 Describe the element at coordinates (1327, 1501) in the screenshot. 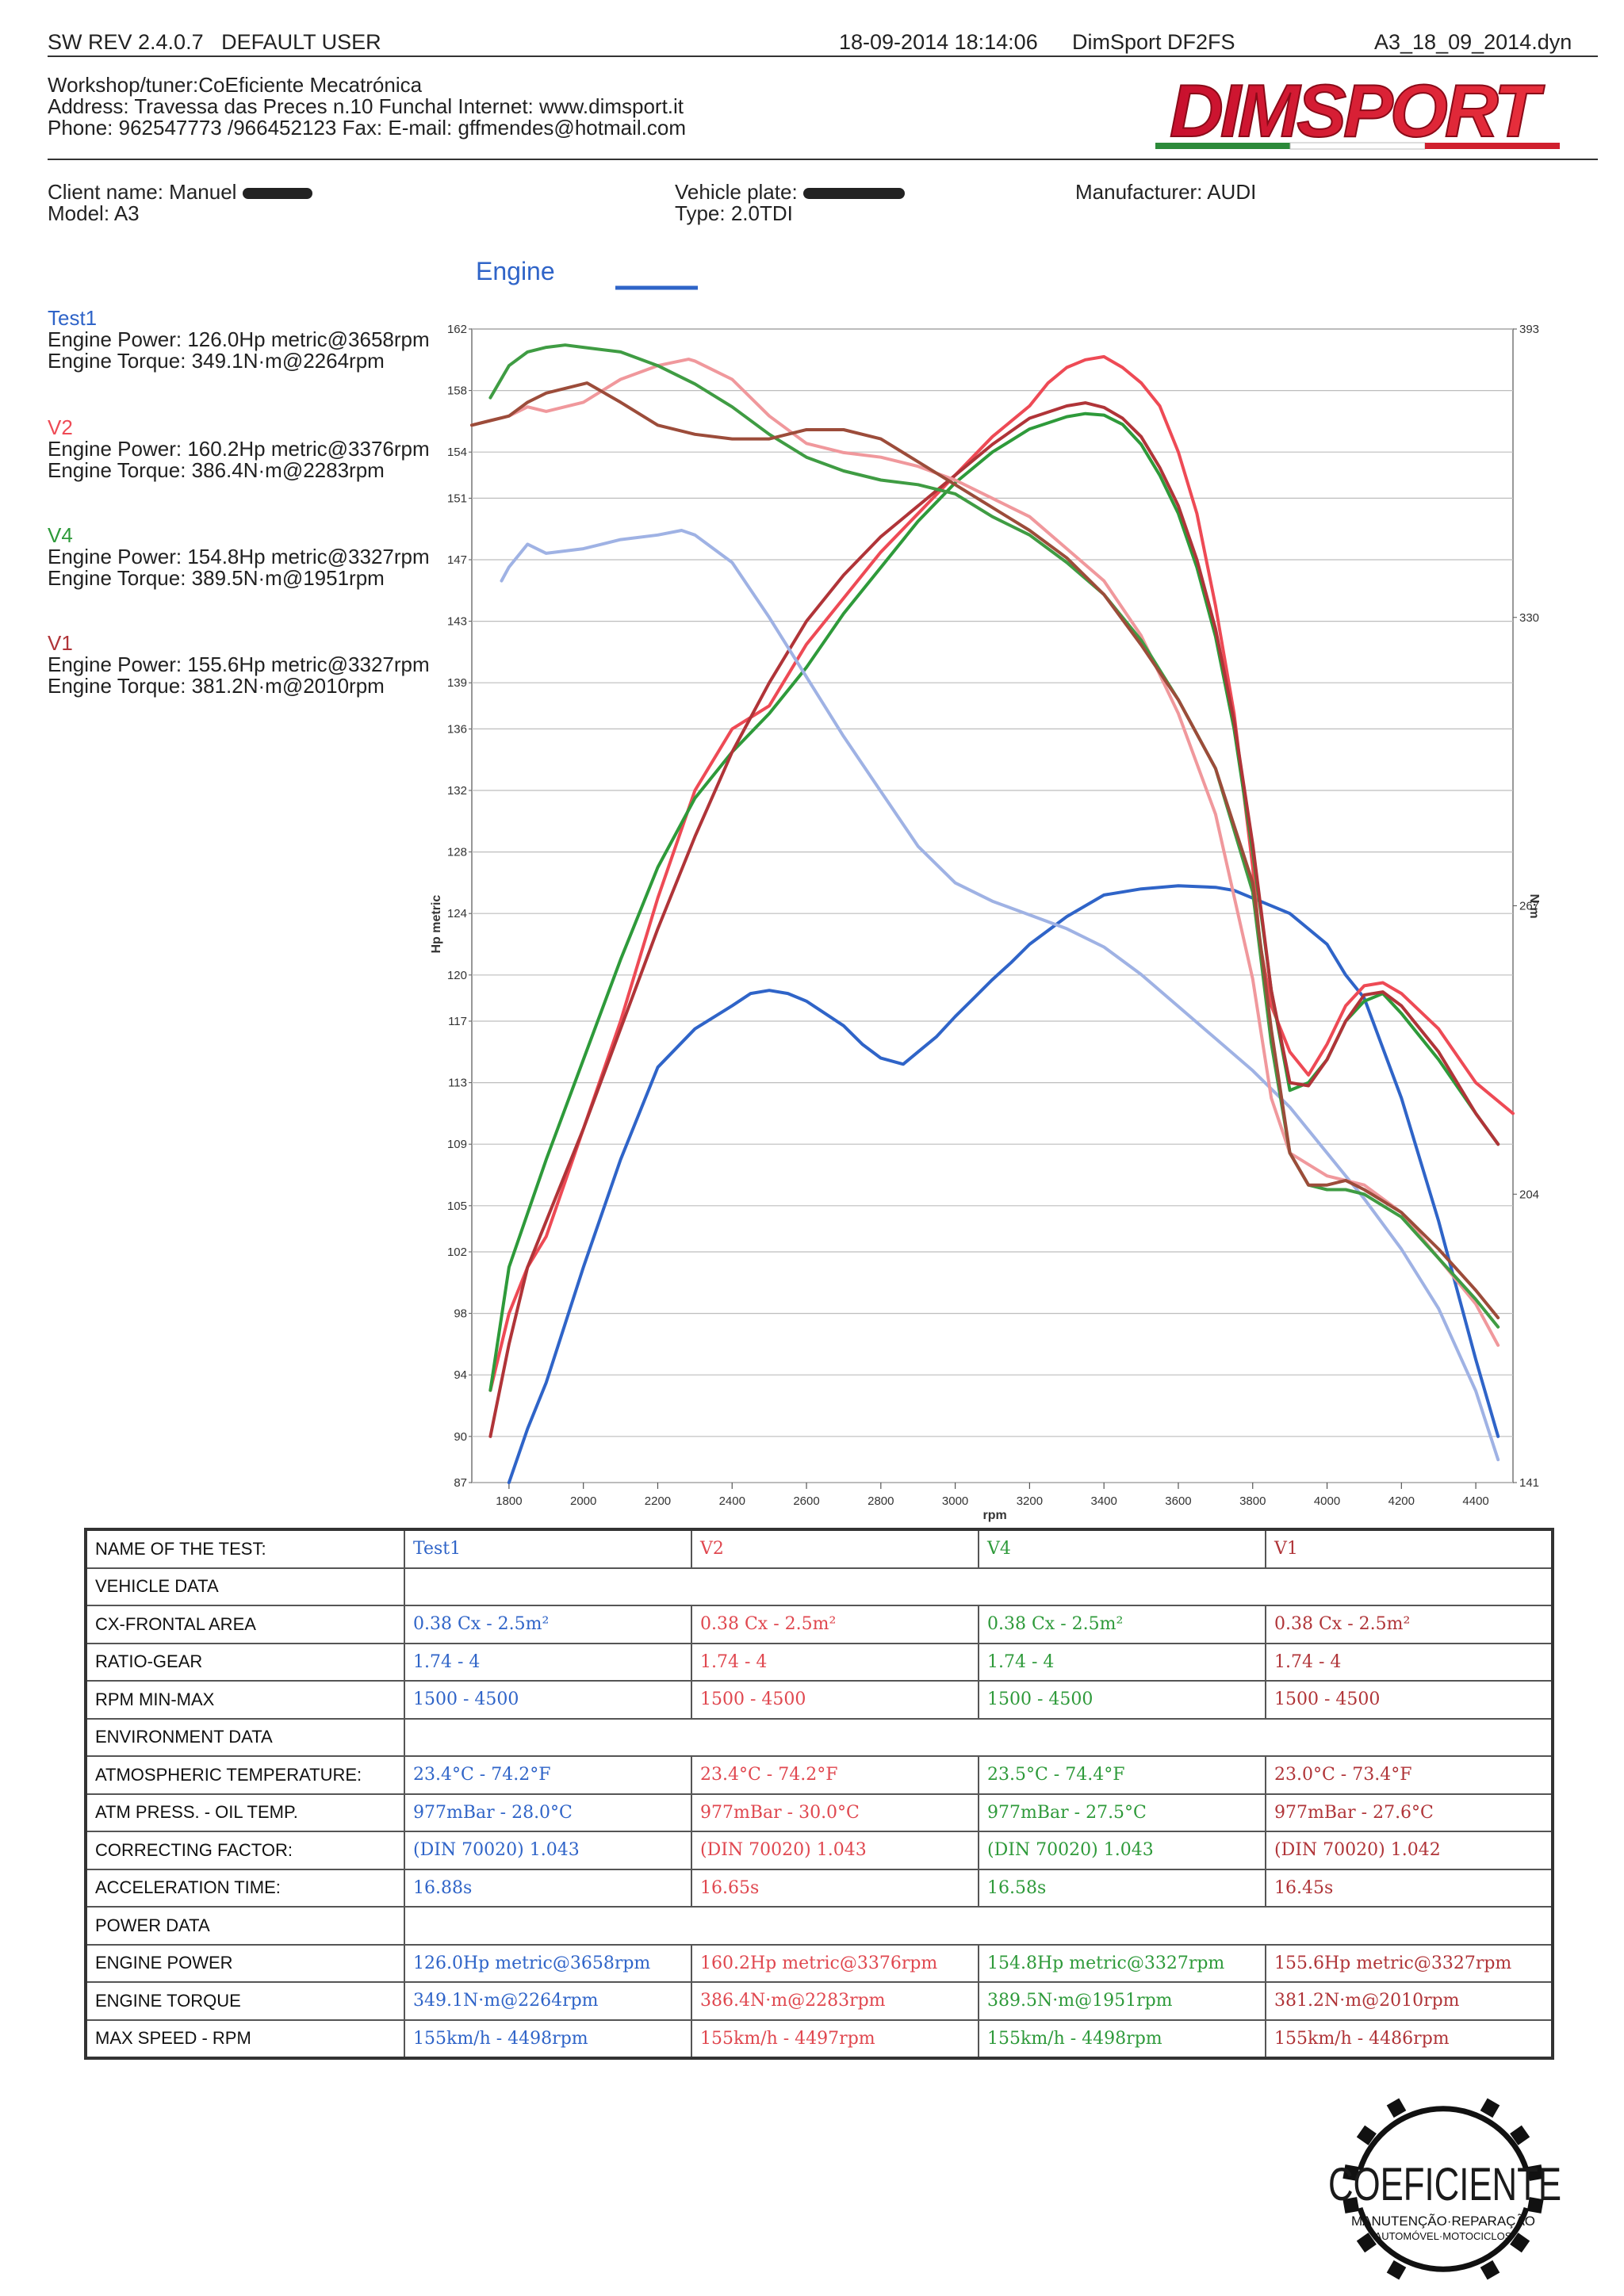

I see `x-tick-label: 4000` at that location.